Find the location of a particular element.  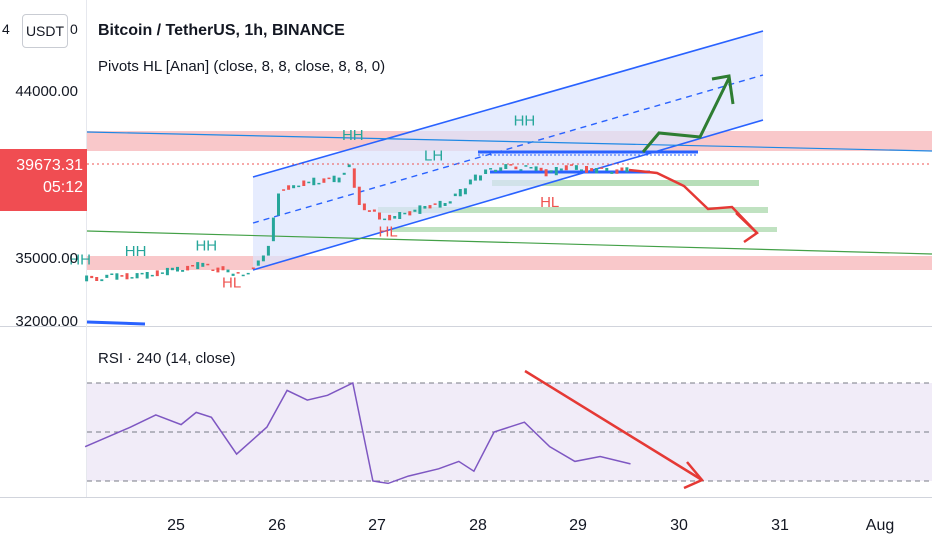

y-axis-ticks: 44000.00 35000.00 32000.00 is located at coordinates (46, 206).